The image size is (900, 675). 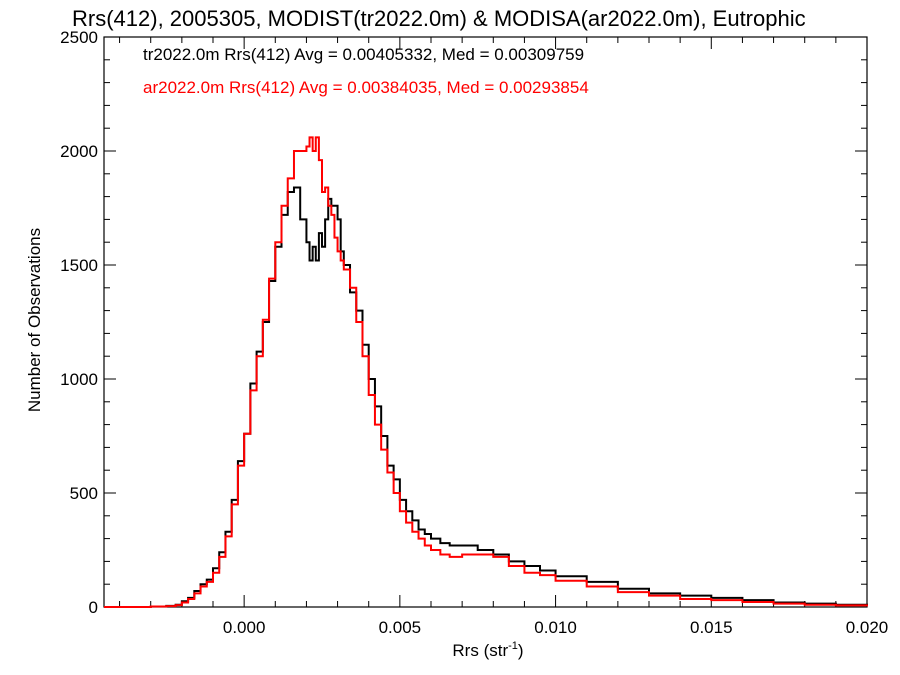 I want to click on y-axis-label: Number of Observations, so click(x=34, y=320).